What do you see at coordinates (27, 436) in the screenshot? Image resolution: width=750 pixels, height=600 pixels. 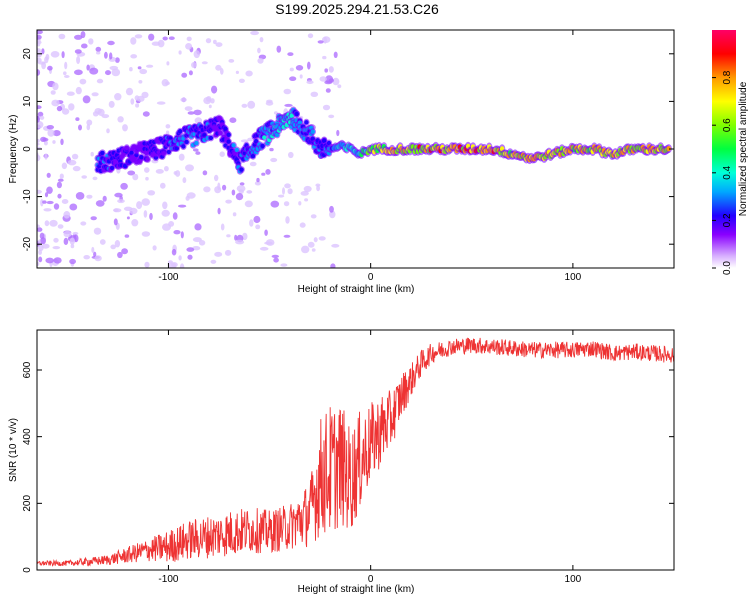 I see `y-tick-label: 400` at bounding box center [27, 436].